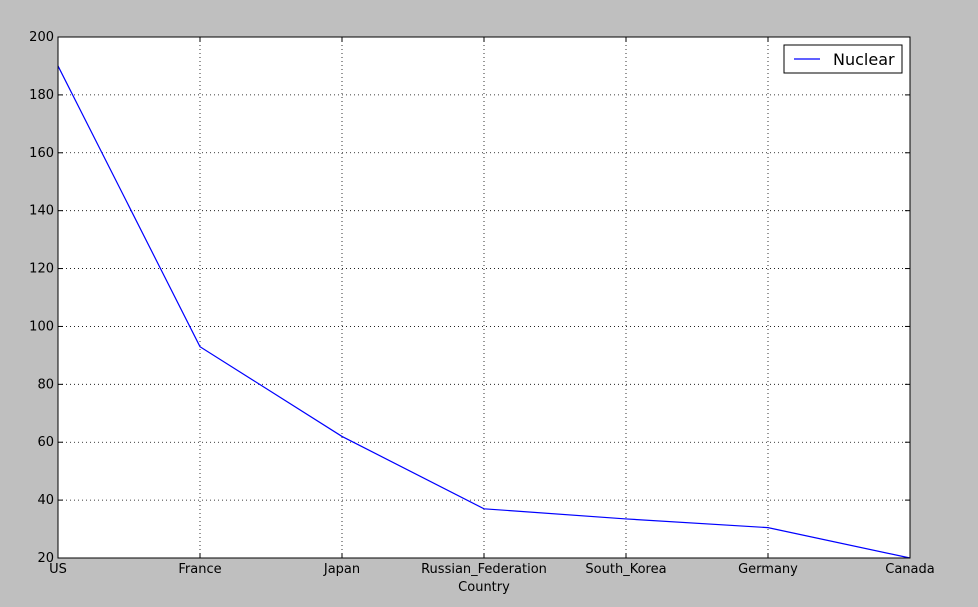  I want to click on x-axis-label: Country, so click(484, 587).